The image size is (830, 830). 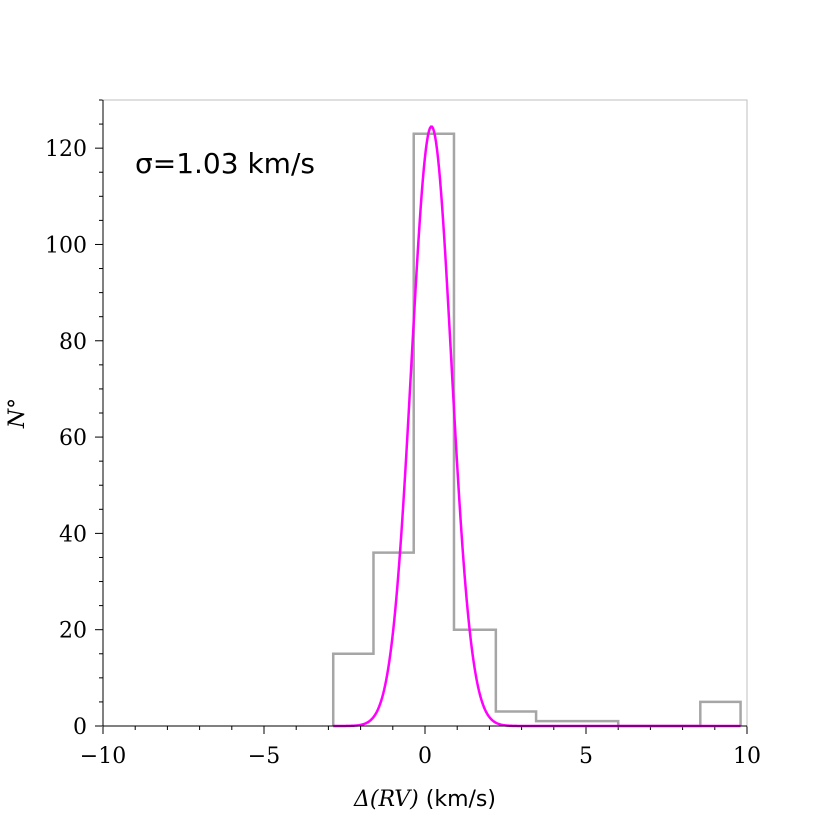 What do you see at coordinates (66, 245) in the screenshot?
I see `y-tick-label: 100` at bounding box center [66, 245].